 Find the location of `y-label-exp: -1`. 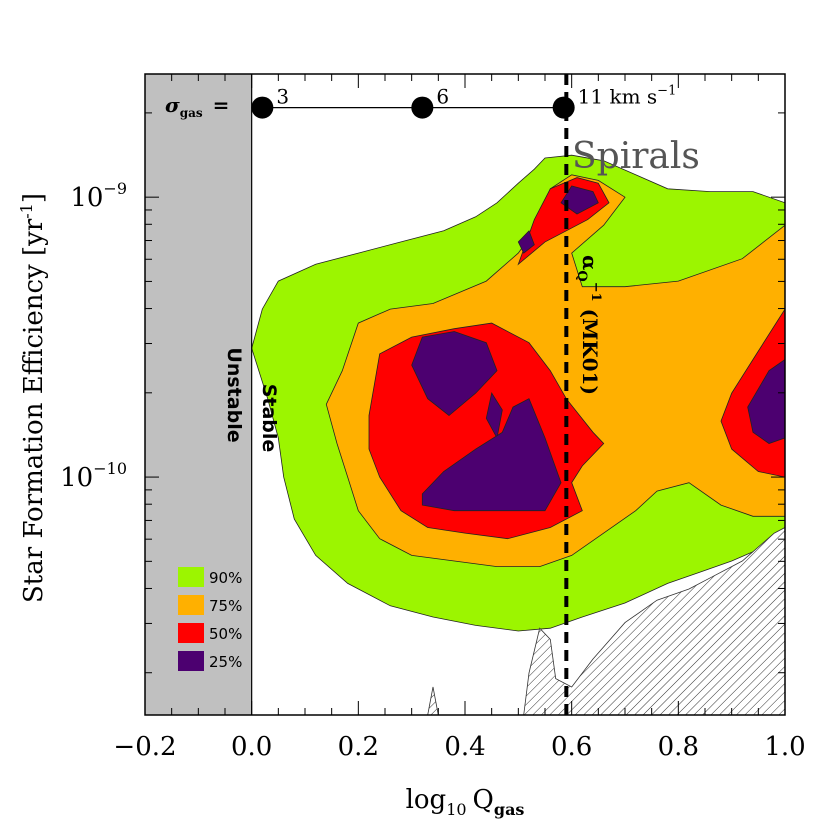

y-label-exp: -1 is located at coordinates (26, 211).